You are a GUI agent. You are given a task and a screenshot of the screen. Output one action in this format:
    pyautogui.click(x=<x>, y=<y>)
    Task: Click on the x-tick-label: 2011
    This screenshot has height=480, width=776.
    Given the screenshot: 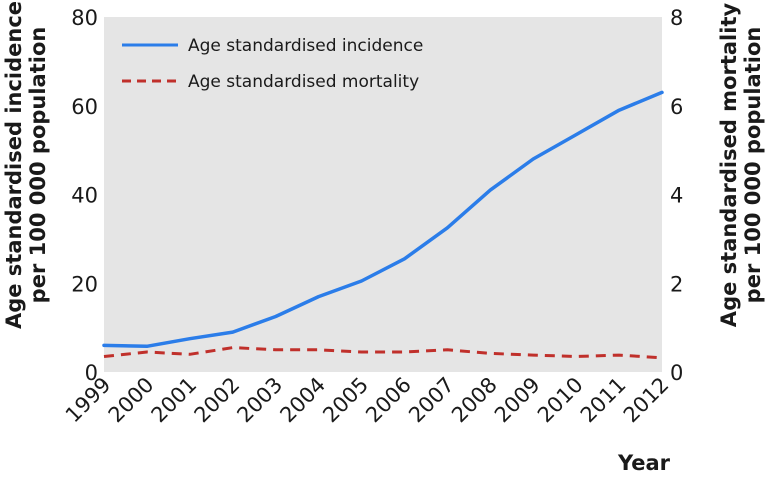 What is the action you would take?
    pyautogui.click(x=603, y=400)
    